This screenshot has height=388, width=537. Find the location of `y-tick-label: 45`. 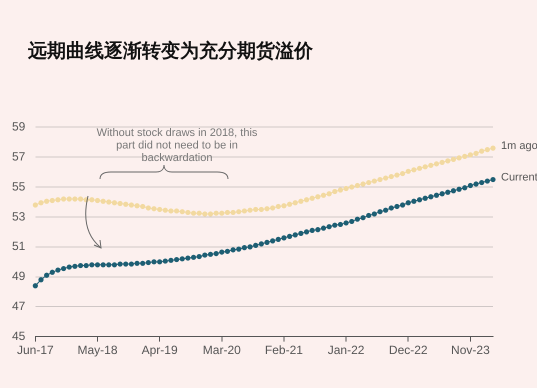

y-tick-label: 45 is located at coordinates (19, 335).